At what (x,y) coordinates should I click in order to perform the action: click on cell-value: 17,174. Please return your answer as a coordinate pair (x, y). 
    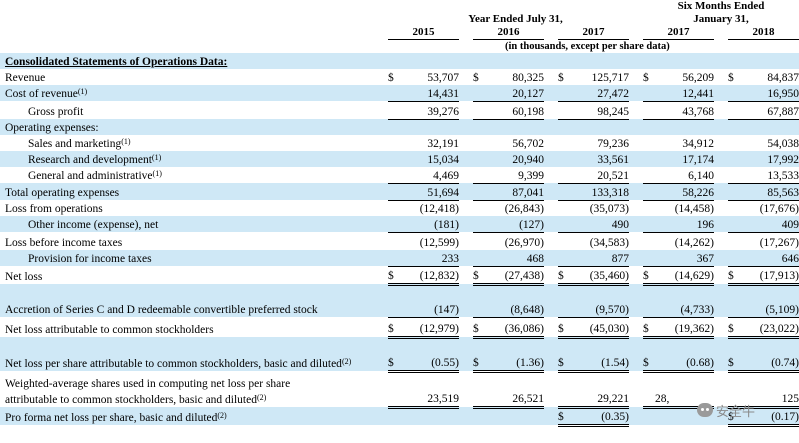
    Looking at the image, I should click on (684, 159).